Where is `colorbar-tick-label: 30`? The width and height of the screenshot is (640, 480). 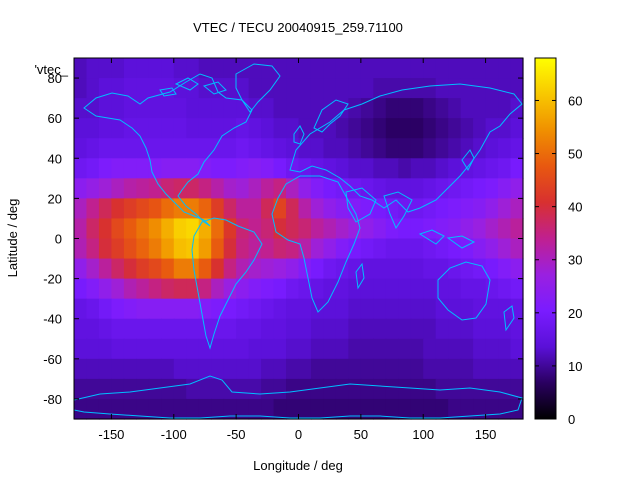
colorbar-tick-label: 30 is located at coordinates (575, 260).